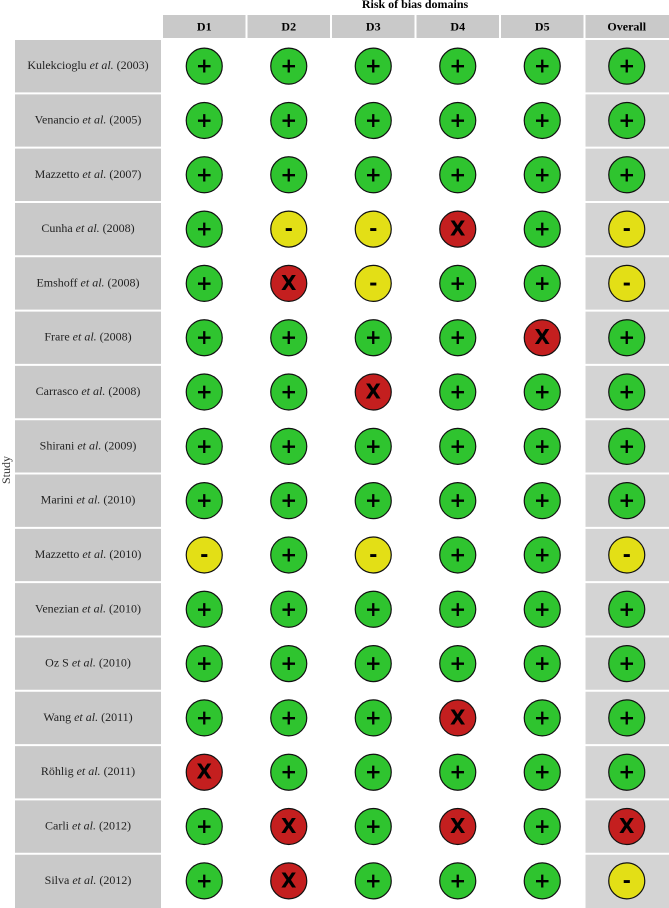 The width and height of the screenshot is (669, 908). Describe the element at coordinates (88, 825) in the screenshot. I see `study-label: Carli et al. (2012)` at that location.